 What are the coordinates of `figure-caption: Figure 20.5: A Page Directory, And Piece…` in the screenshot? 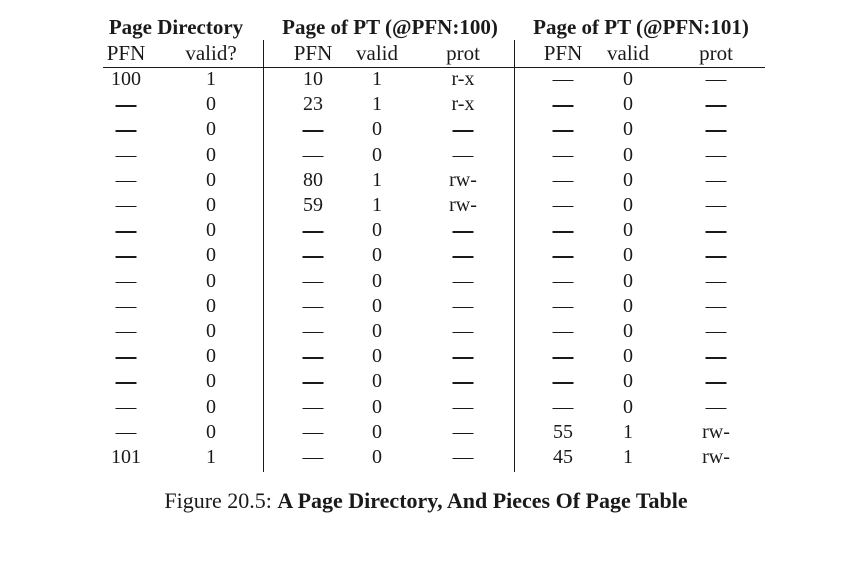 It's located at (425, 501).